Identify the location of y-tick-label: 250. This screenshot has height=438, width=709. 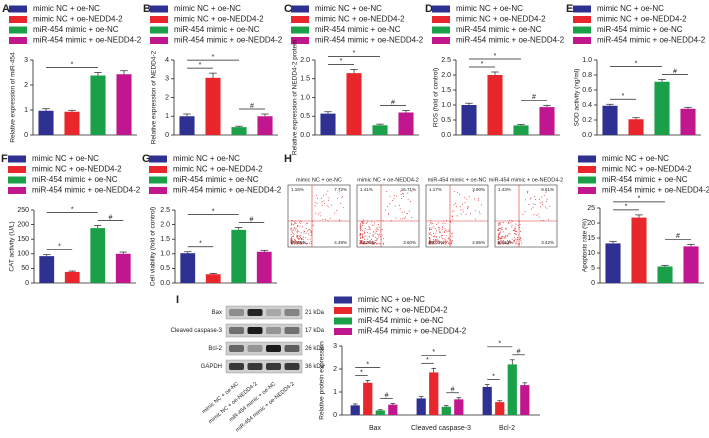
(23, 210).